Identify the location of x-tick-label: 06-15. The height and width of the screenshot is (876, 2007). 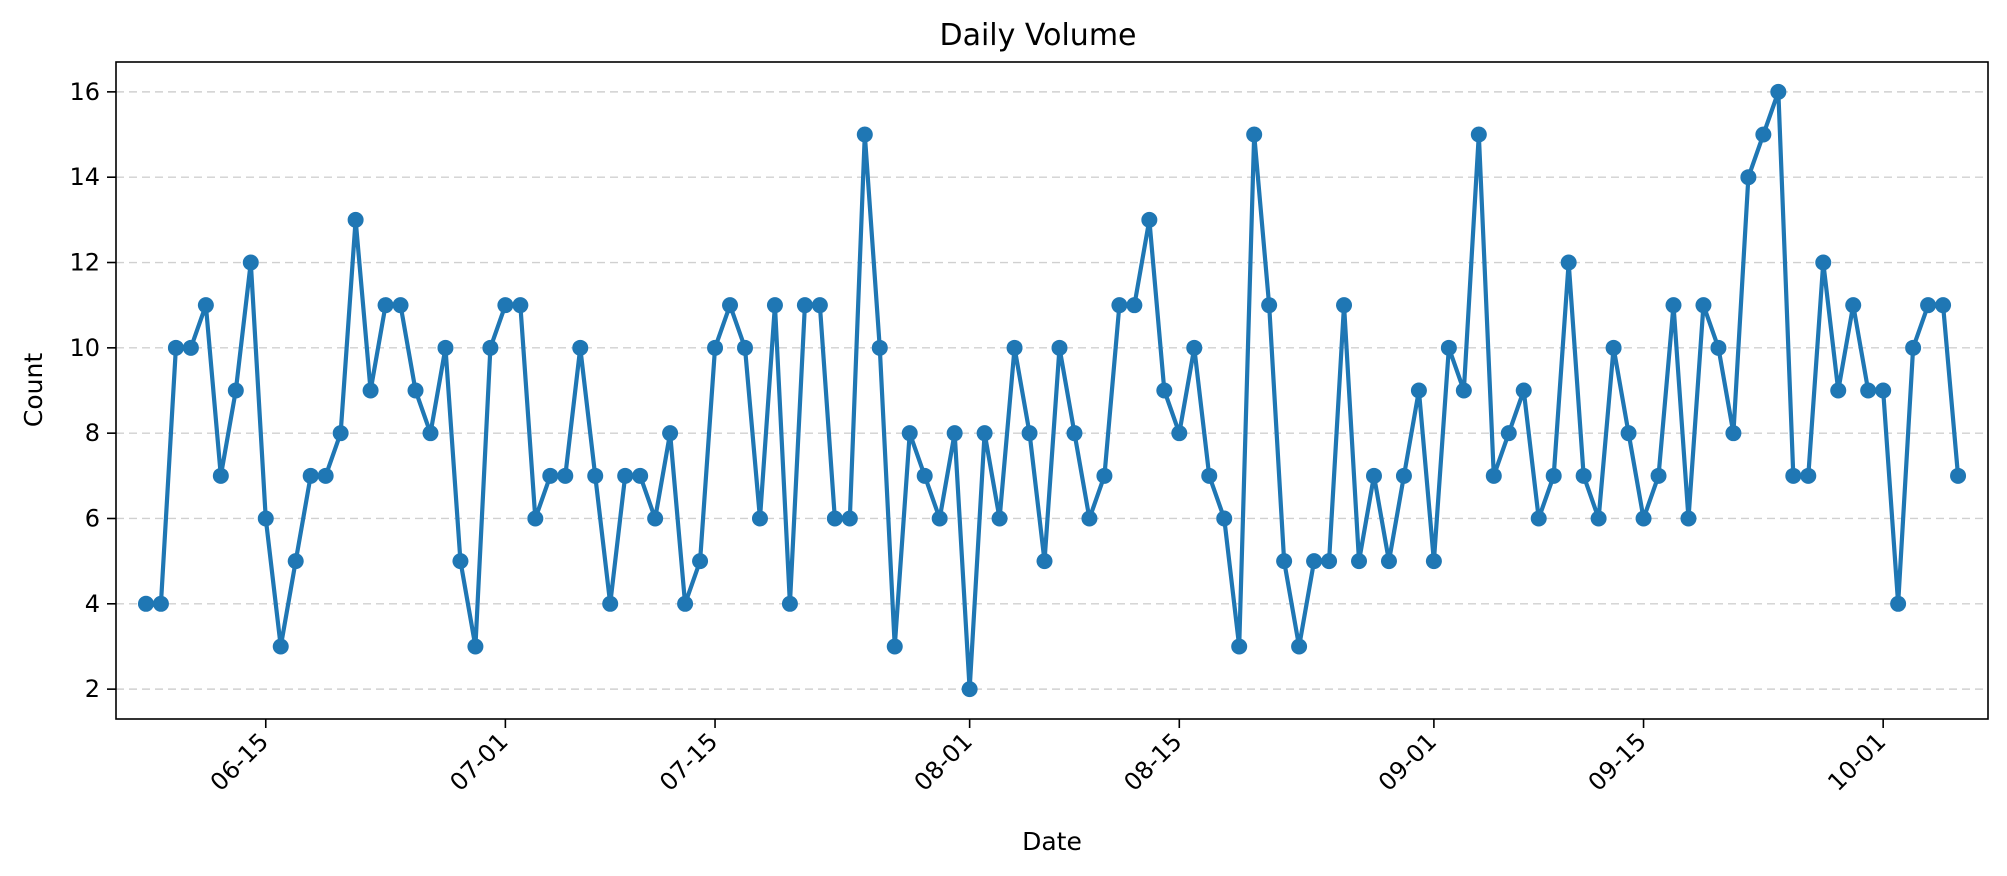
(239, 761).